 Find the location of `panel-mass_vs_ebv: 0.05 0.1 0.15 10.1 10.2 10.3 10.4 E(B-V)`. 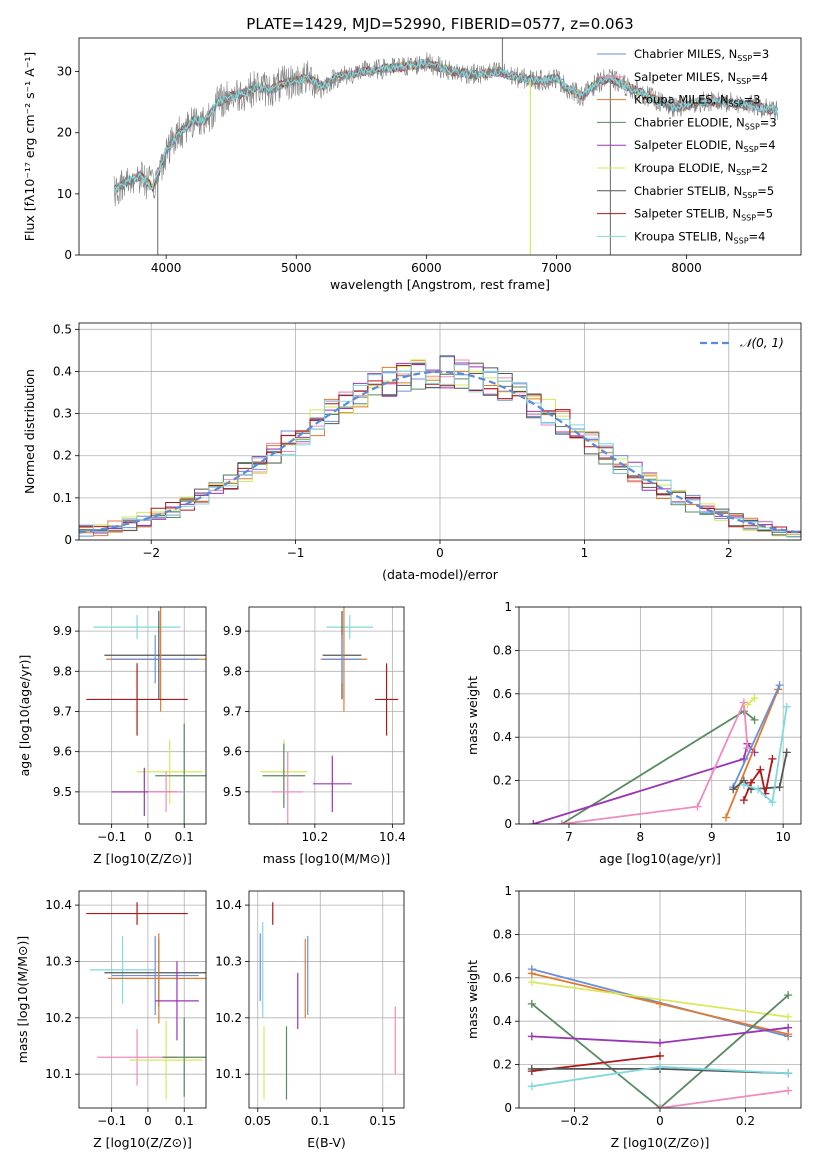

panel-mass_vs_ebv: 0.05 0.1 0.15 10.1 10.2 10.3 10.4 E(B-V) is located at coordinates (310, 1020).